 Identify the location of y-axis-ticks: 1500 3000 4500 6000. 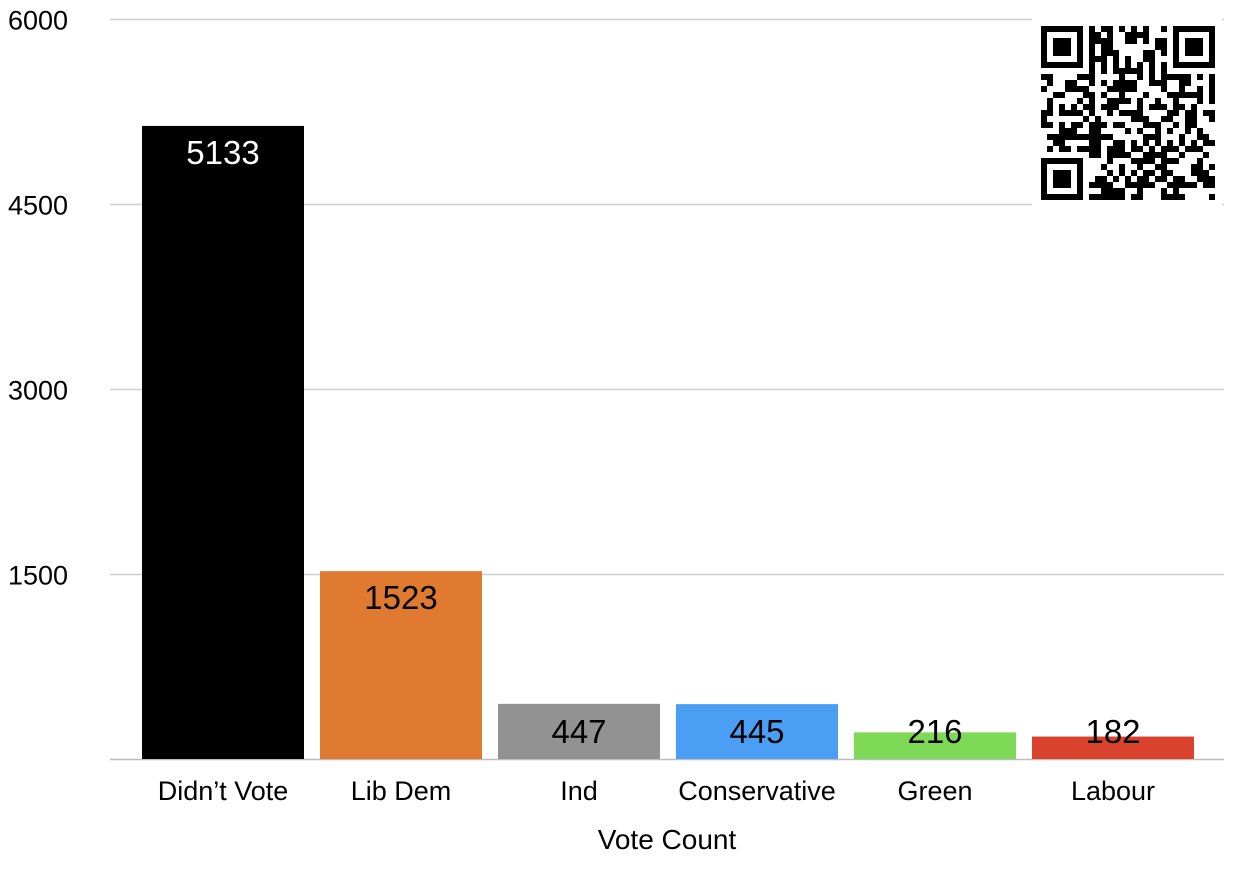
(38, 298).